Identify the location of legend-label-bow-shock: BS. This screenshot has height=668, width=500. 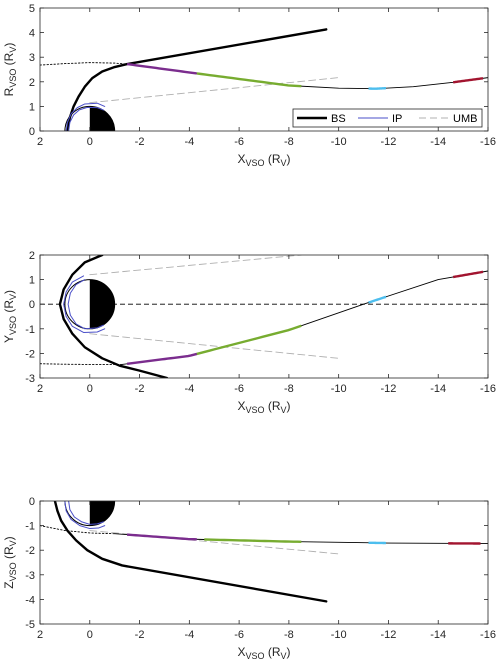
(338, 119).